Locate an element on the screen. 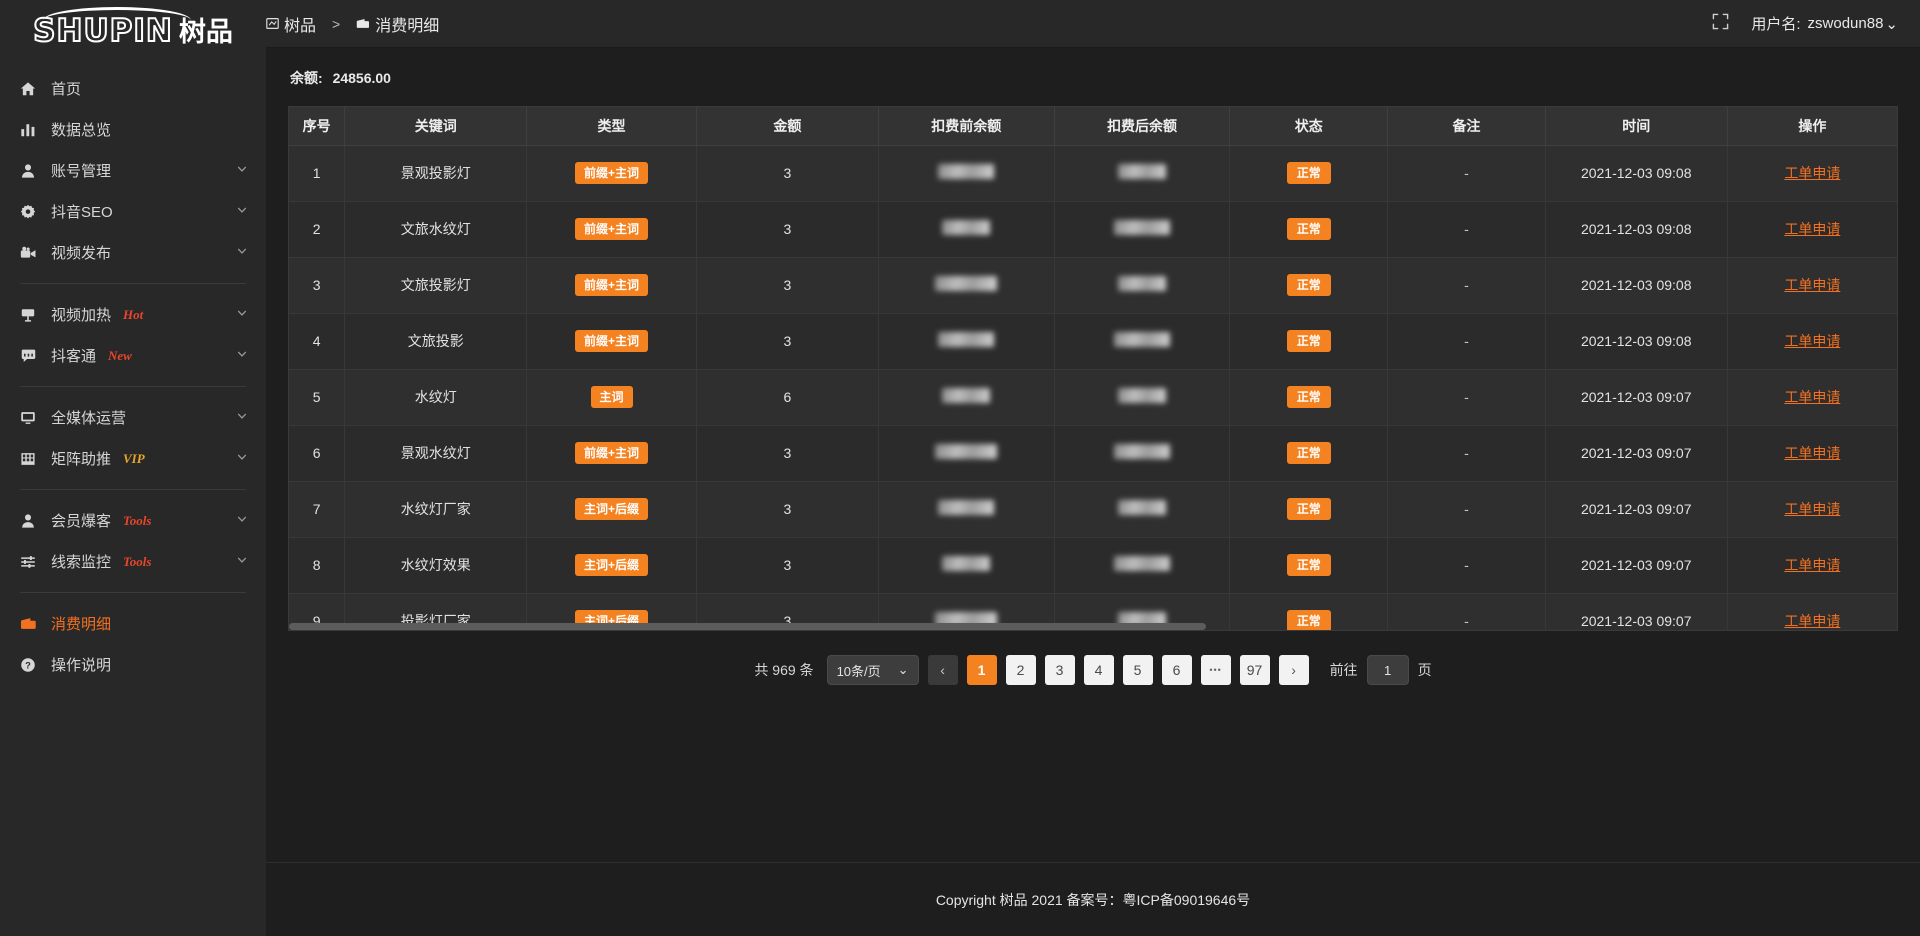 The image size is (1920, 936). sidebar-item-13: 线索监控 Tools is located at coordinates (133, 561).